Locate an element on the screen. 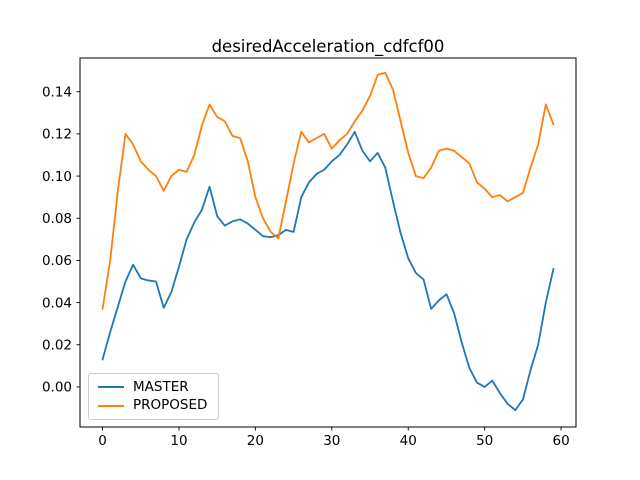 Image resolution: width=640 pixels, height=480 pixels. x-axis-tick-label: 40 is located at coordinates (408, 441).